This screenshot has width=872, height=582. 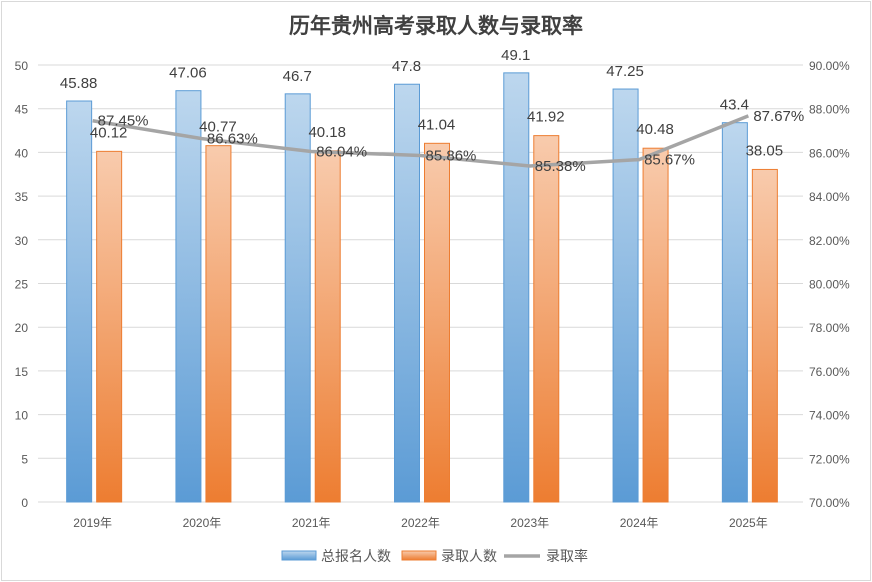 I want to click on data-label-total-applicants: 45.88, so click(x=79, y=83).